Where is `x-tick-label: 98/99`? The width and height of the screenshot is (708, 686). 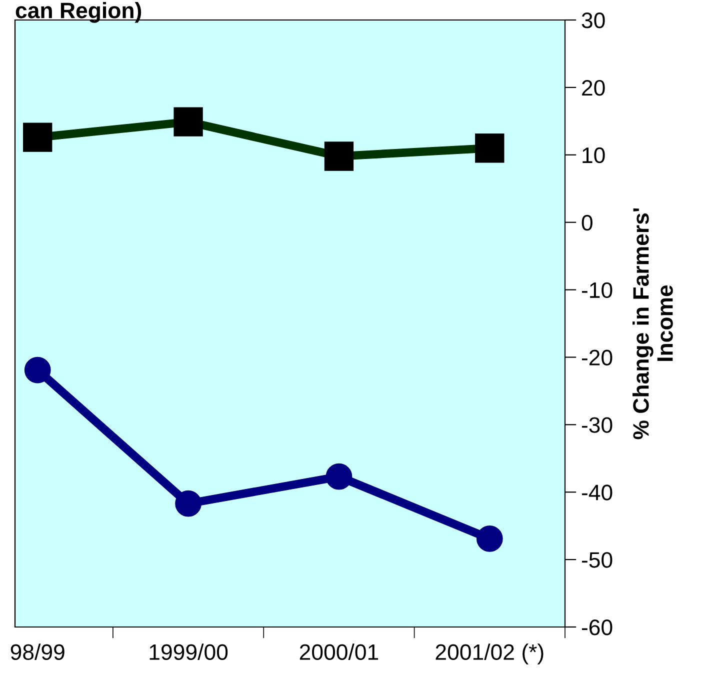 x-tick-label: 98/99 is located at coordinates (37, 652).